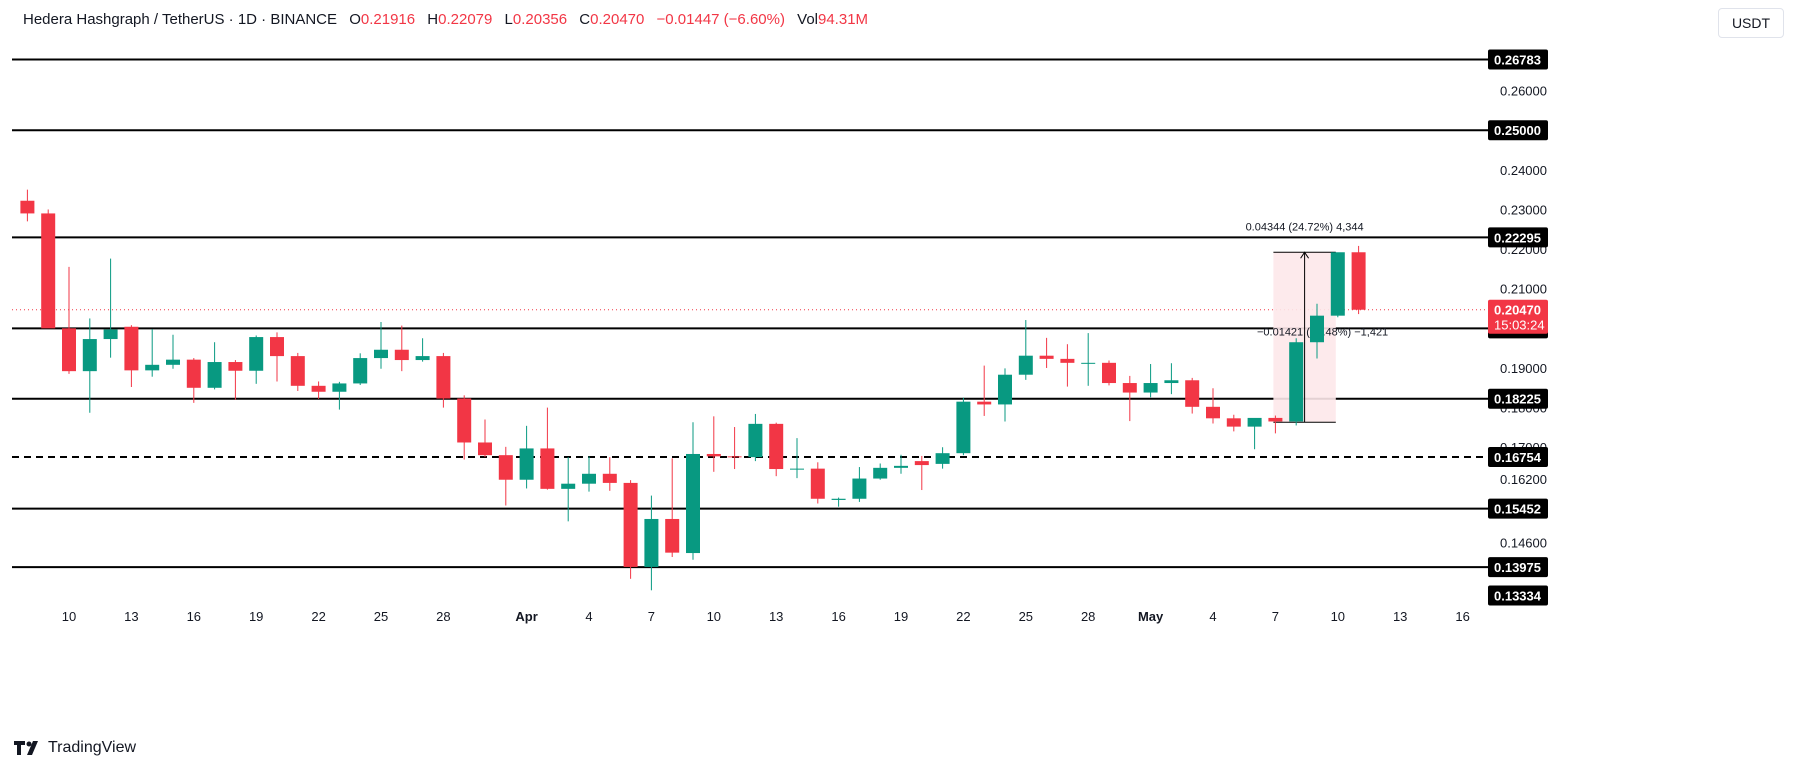 This screenshot has width=1804, height=767. What do you see at coordinates (388, 19) in the screenshot?
I see `open-value: 0.21916` at bounding box center [388, 19].